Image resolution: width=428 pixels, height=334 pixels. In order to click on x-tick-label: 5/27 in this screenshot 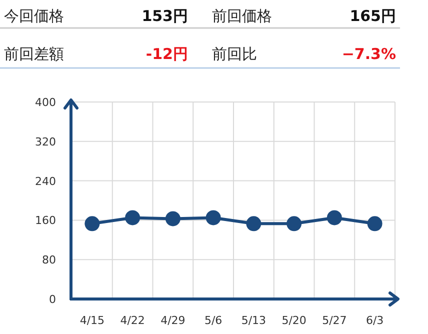, I will do `click(334, 320)`.